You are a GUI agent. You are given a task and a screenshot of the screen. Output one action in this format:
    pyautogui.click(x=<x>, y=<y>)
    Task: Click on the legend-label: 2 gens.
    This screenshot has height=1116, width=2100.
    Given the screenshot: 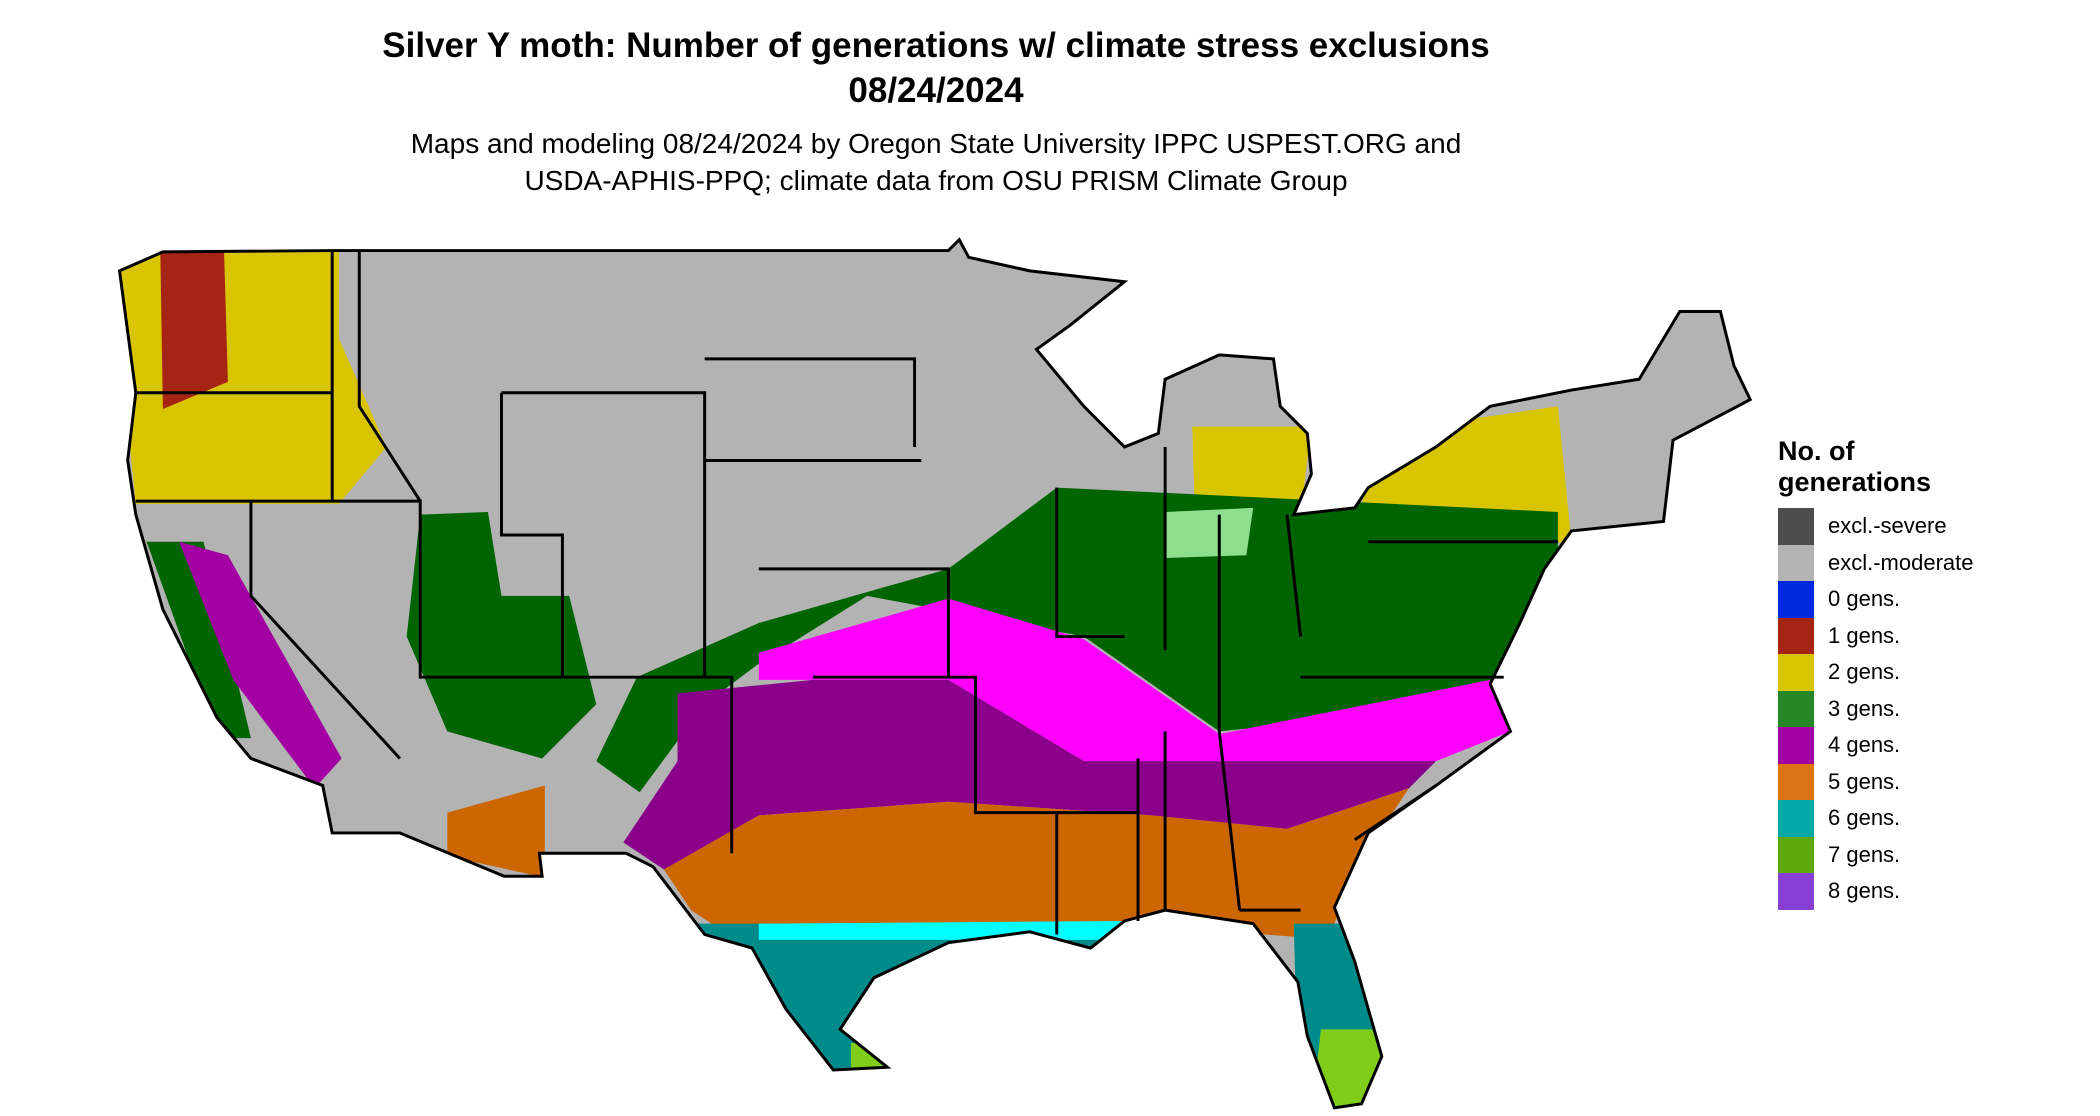 What is the action you would take?
    pyautogui.click(x=1864, y=672)
    